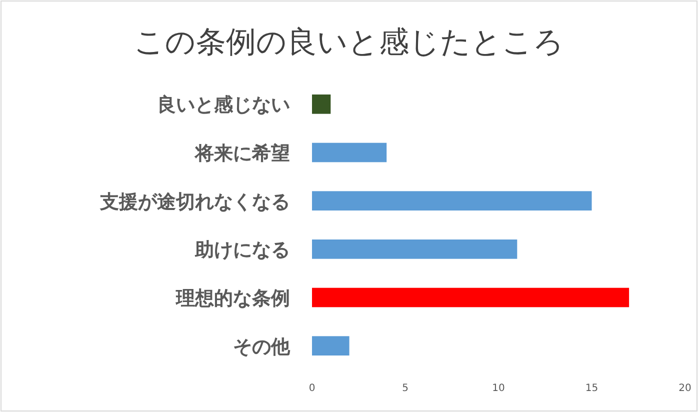 Image resolution: width=698 pixels, height=412 pixels. I want to click on x-tick-label: 15, so click(591, 388).